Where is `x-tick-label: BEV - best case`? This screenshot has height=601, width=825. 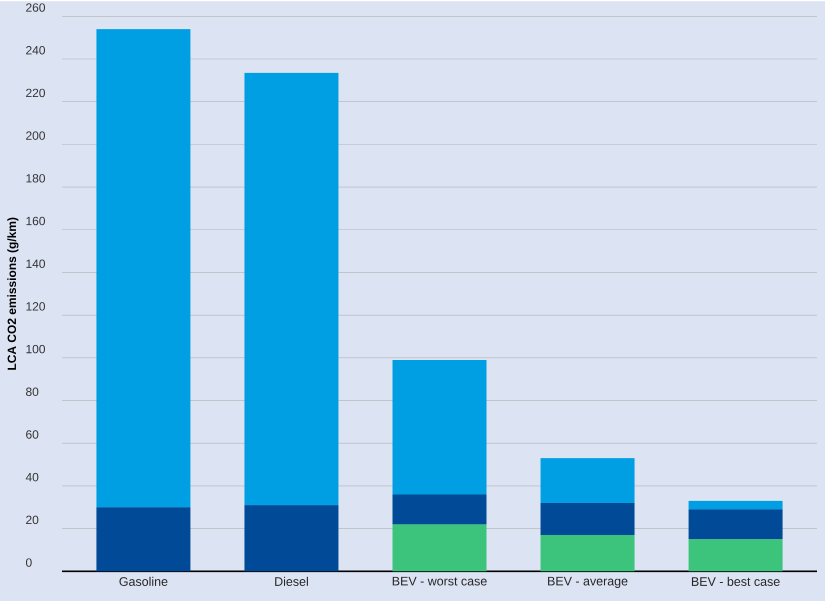 x-tick-label: BEV - best case is located at coordinates (736, 581).